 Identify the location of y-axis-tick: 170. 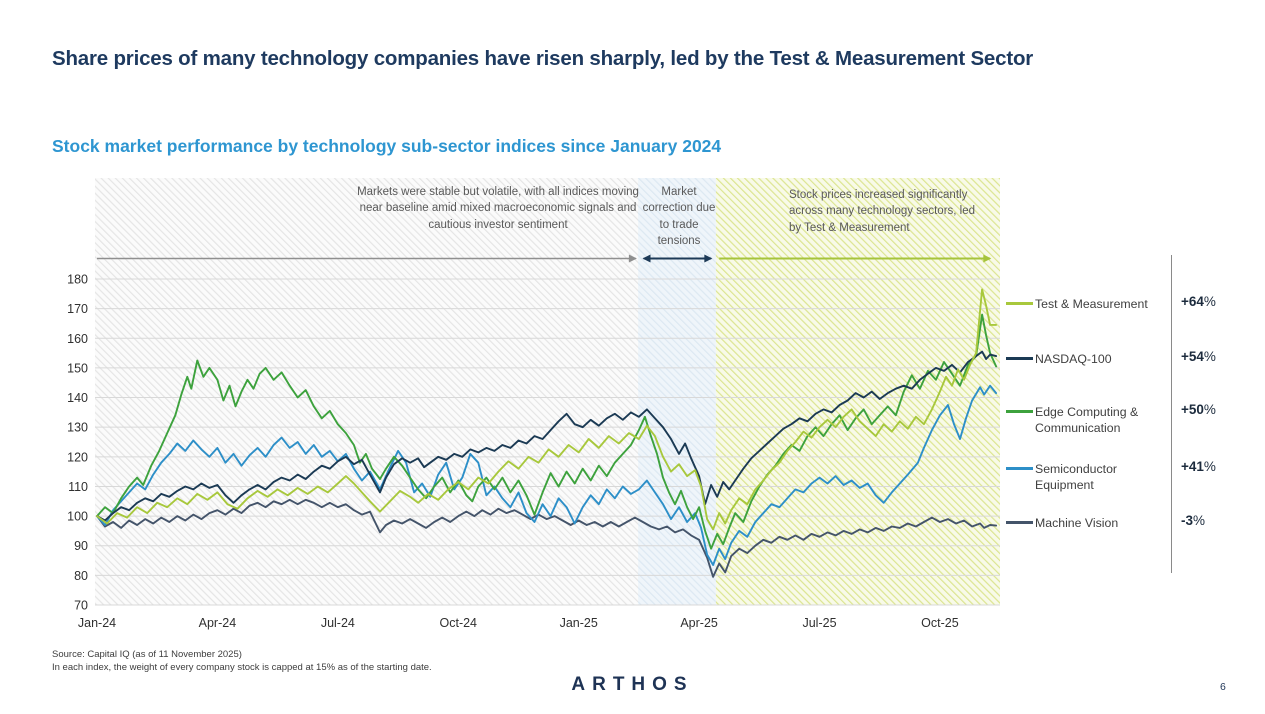
(77, 309).